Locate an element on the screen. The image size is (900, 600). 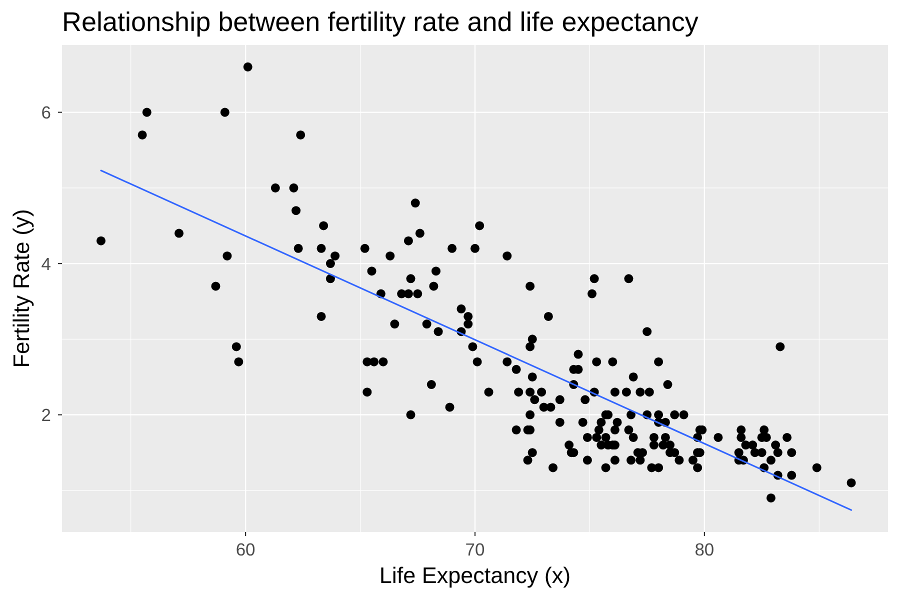
y-tick-label: 6 is located at coordinates (46, 112).